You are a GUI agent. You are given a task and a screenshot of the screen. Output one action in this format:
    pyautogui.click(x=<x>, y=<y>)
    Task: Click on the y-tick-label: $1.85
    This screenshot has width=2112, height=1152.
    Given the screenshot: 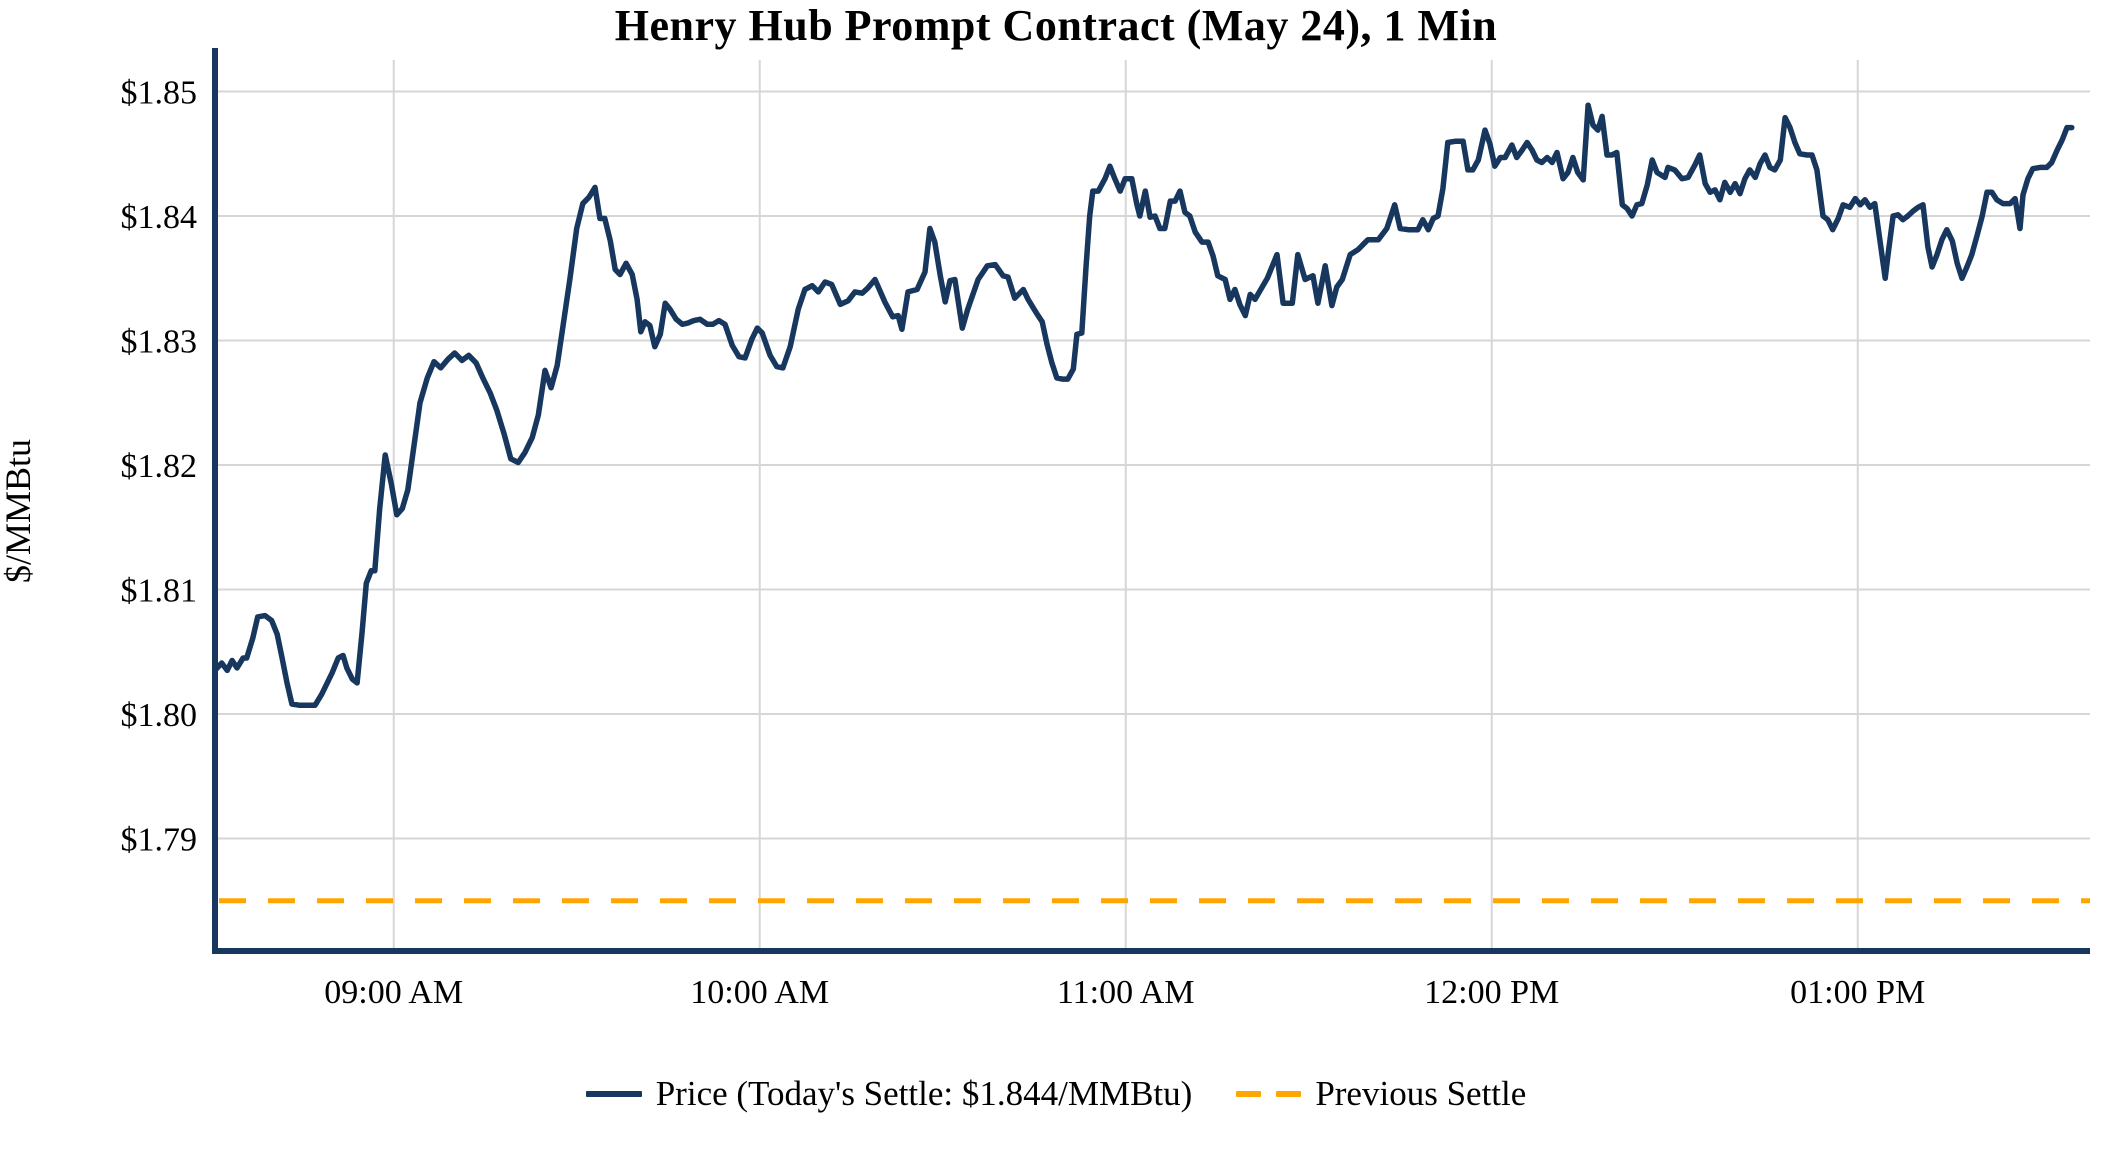 What is the action you would take?
    pyautogui.click(x=159, y=93)
    